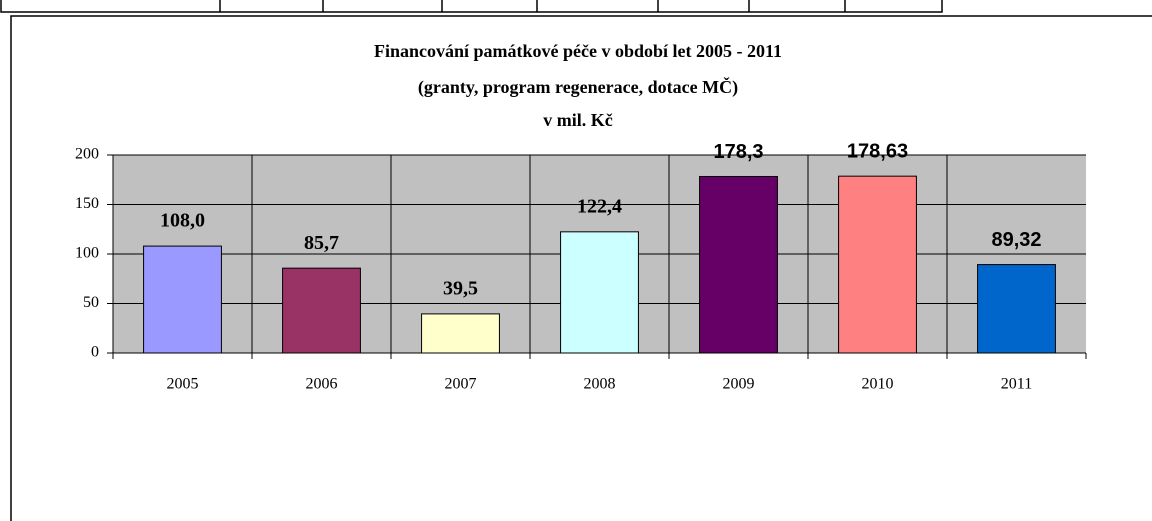  Describe the element at coordinates (182, 221) in the screenshot. I see `value-label: 108,0` at that location.